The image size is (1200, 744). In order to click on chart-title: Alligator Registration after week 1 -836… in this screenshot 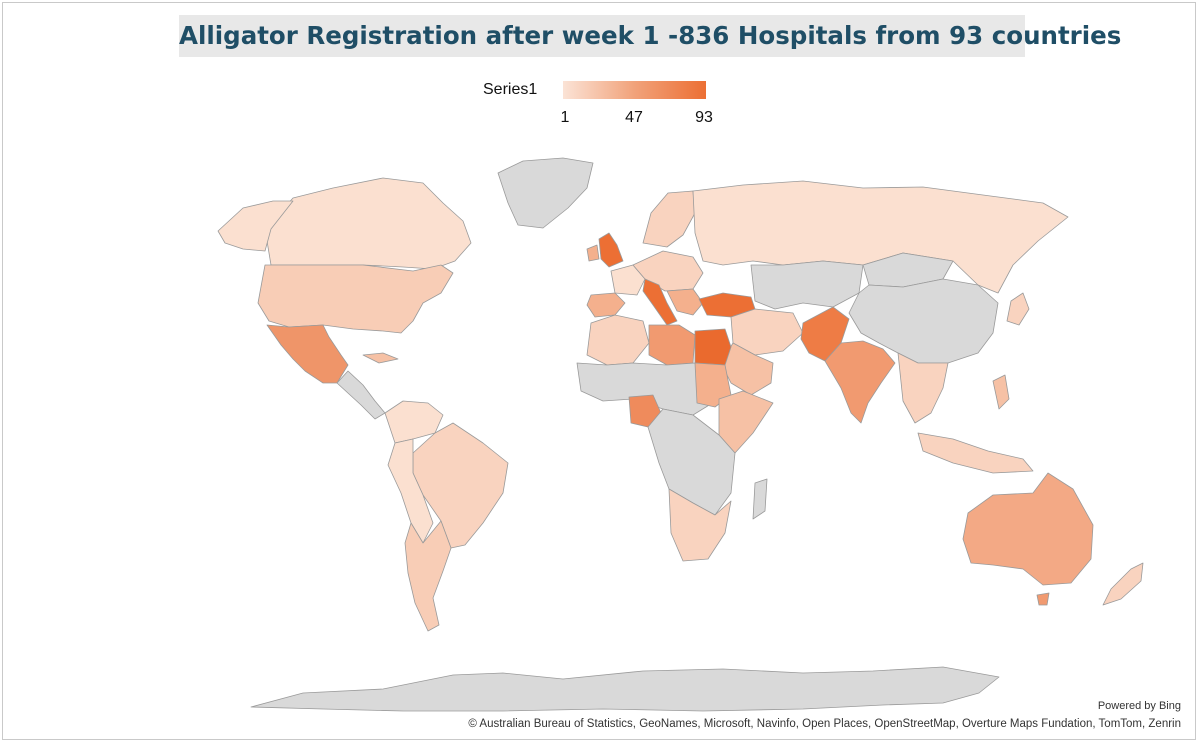, I will do `click(650, 36)`.